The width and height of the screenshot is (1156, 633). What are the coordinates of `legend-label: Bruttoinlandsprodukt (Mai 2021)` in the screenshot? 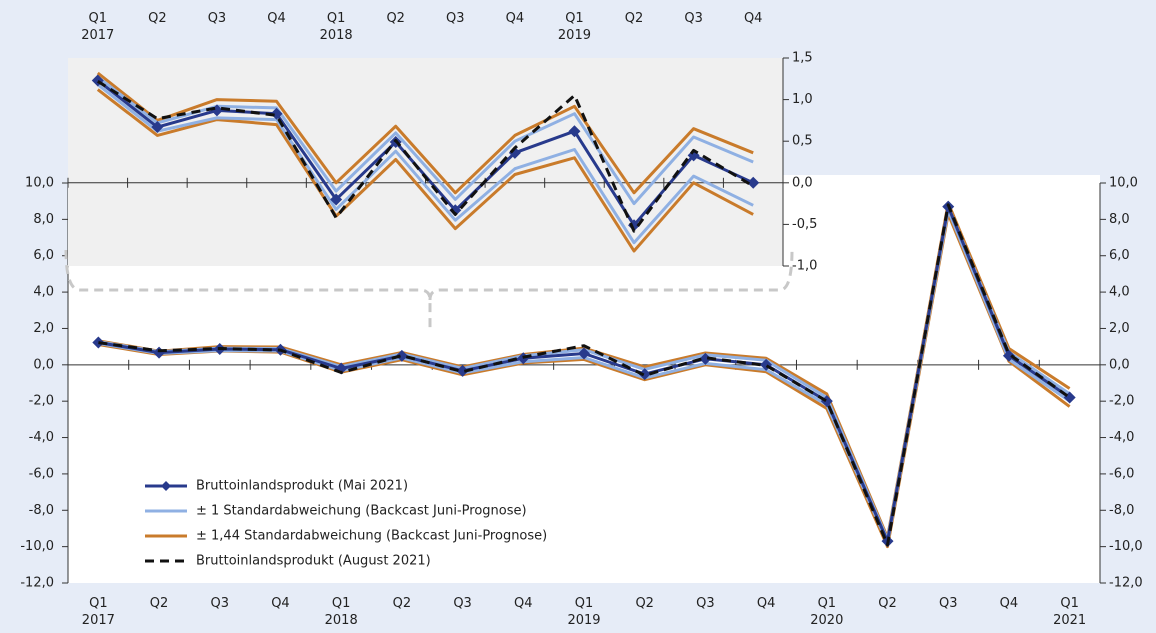 It's located at (302, 486).